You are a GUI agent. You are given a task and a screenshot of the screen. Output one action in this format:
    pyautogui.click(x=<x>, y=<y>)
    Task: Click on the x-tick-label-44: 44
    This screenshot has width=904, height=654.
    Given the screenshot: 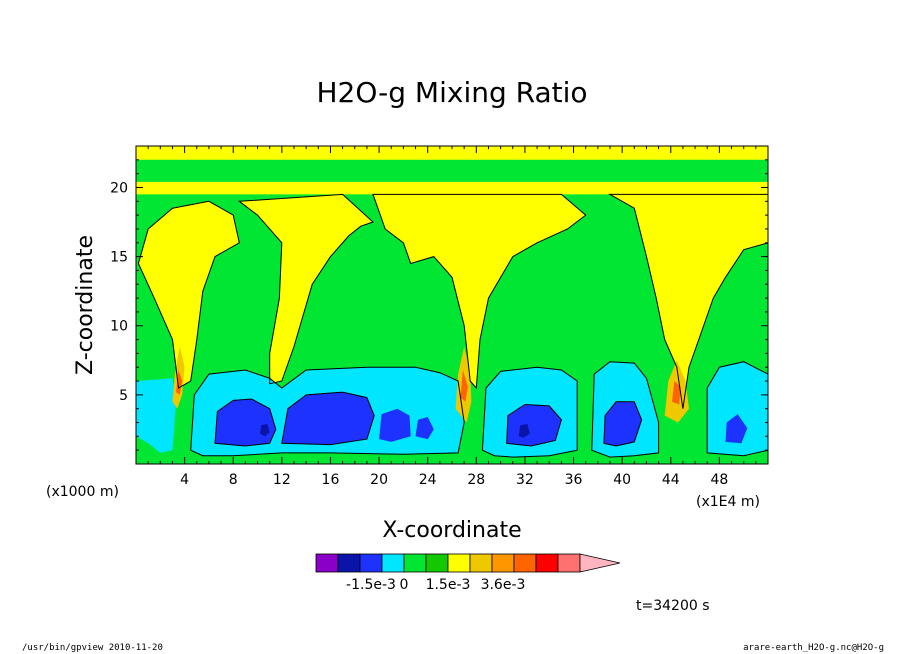 What is the action you would take?
    pyautogui.click(x=671, y=480)
    